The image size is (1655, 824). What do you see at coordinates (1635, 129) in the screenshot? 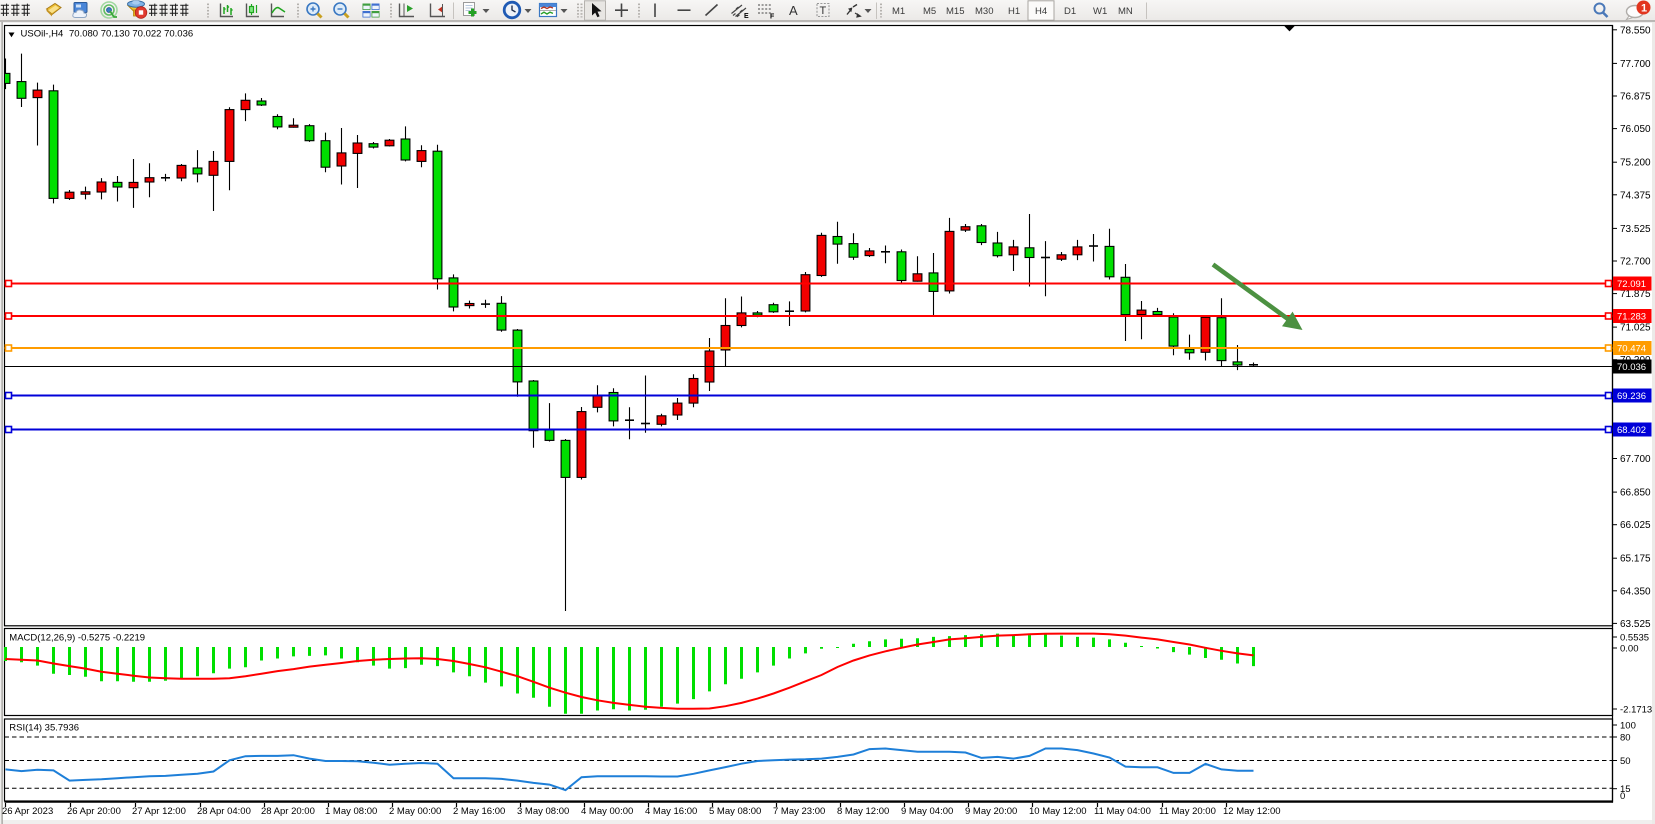
I see `svg-text: 76.050` at bounding box center [1635, 129].